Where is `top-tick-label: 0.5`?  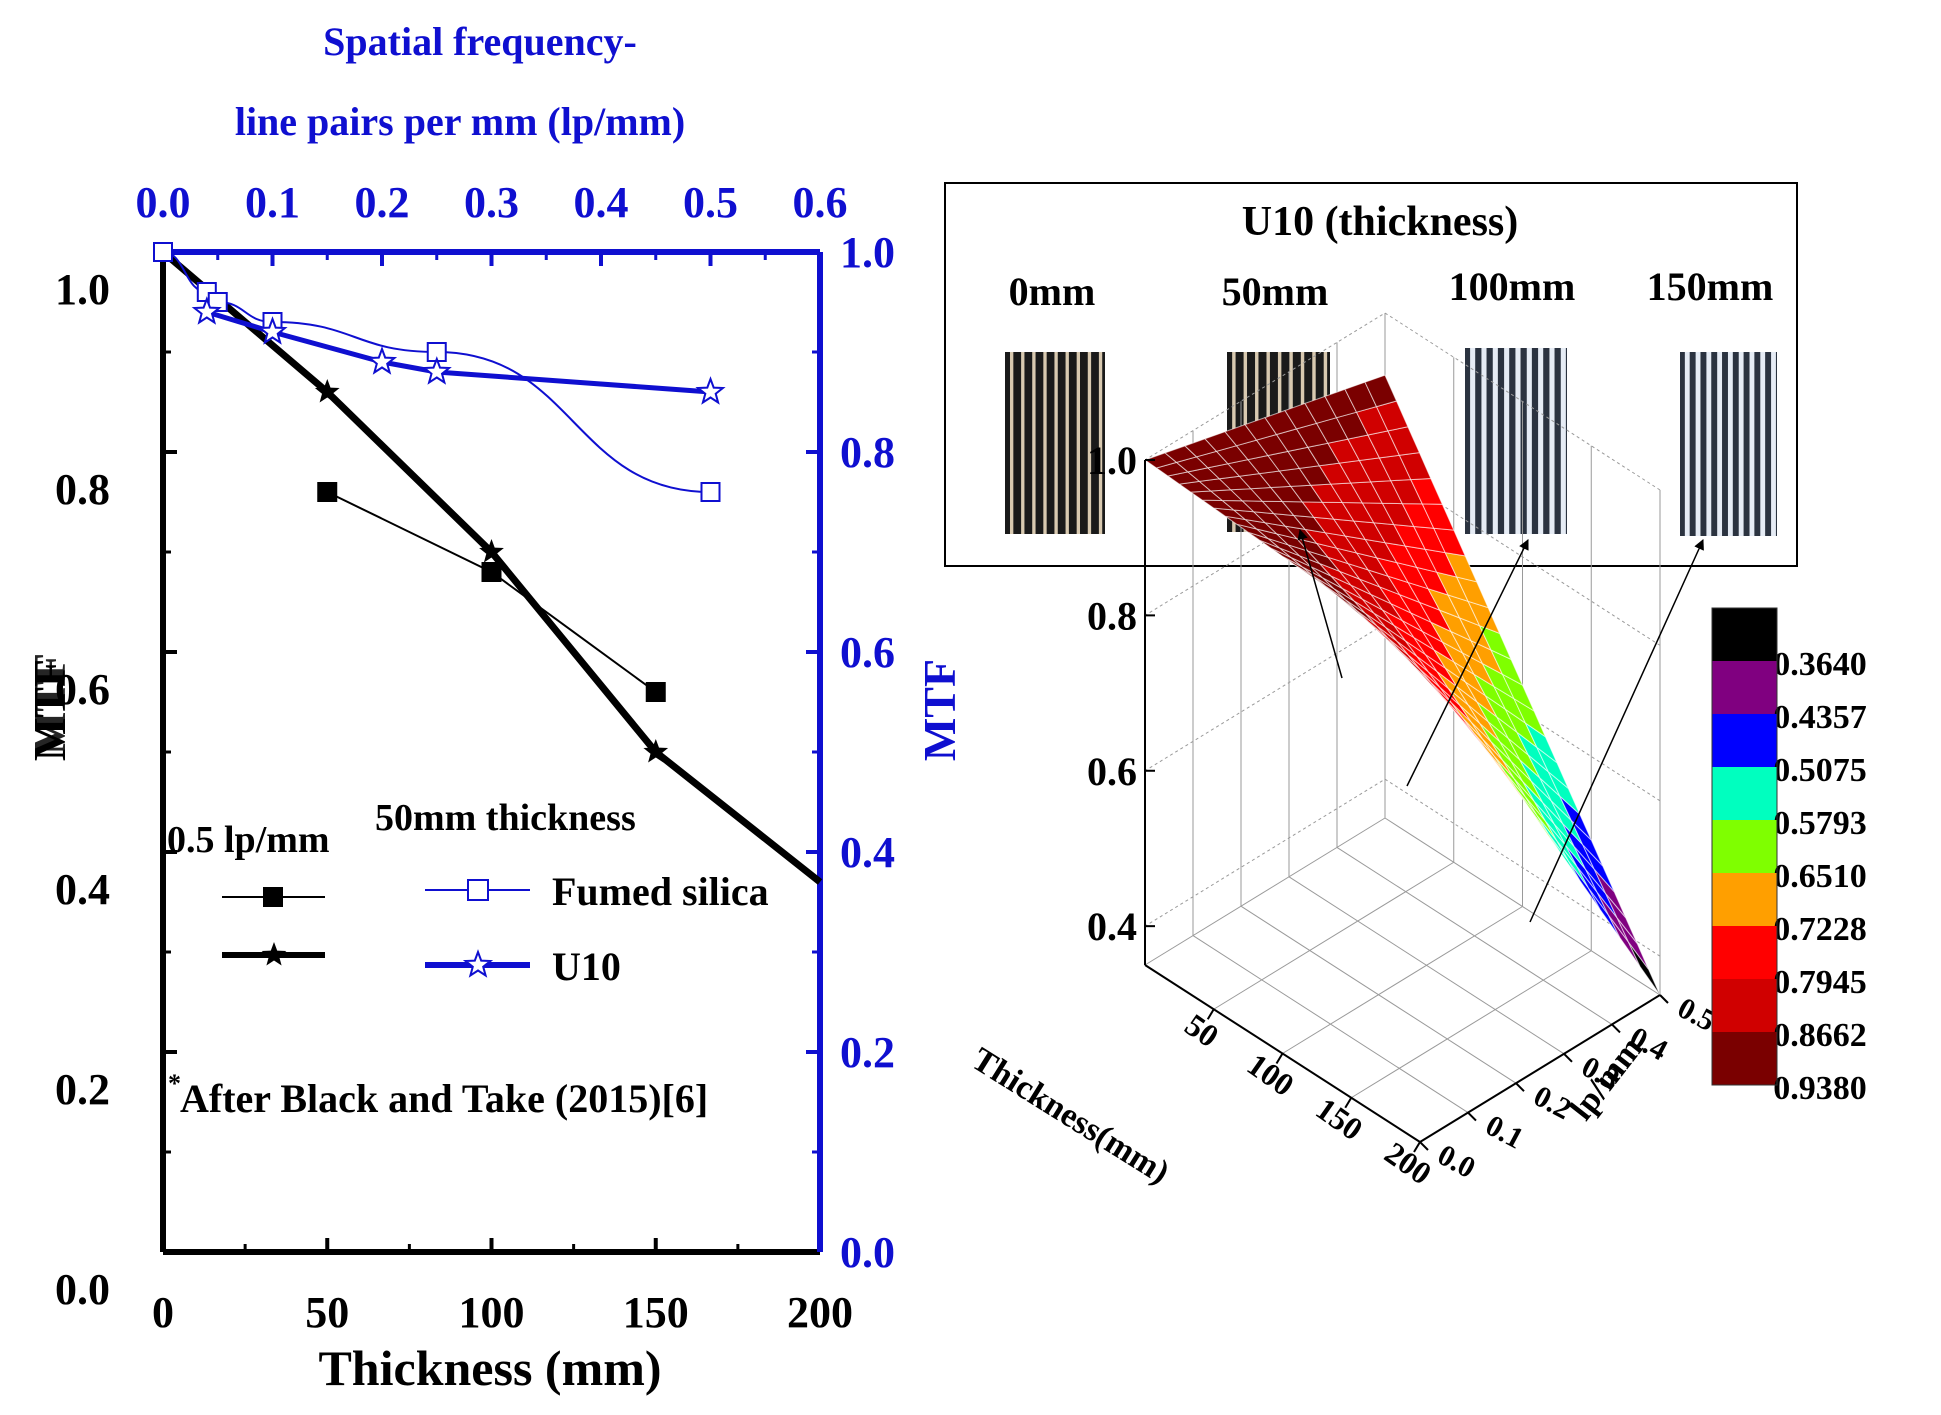 top-tick-label: 0.5 is located at coordinates (710, 202).